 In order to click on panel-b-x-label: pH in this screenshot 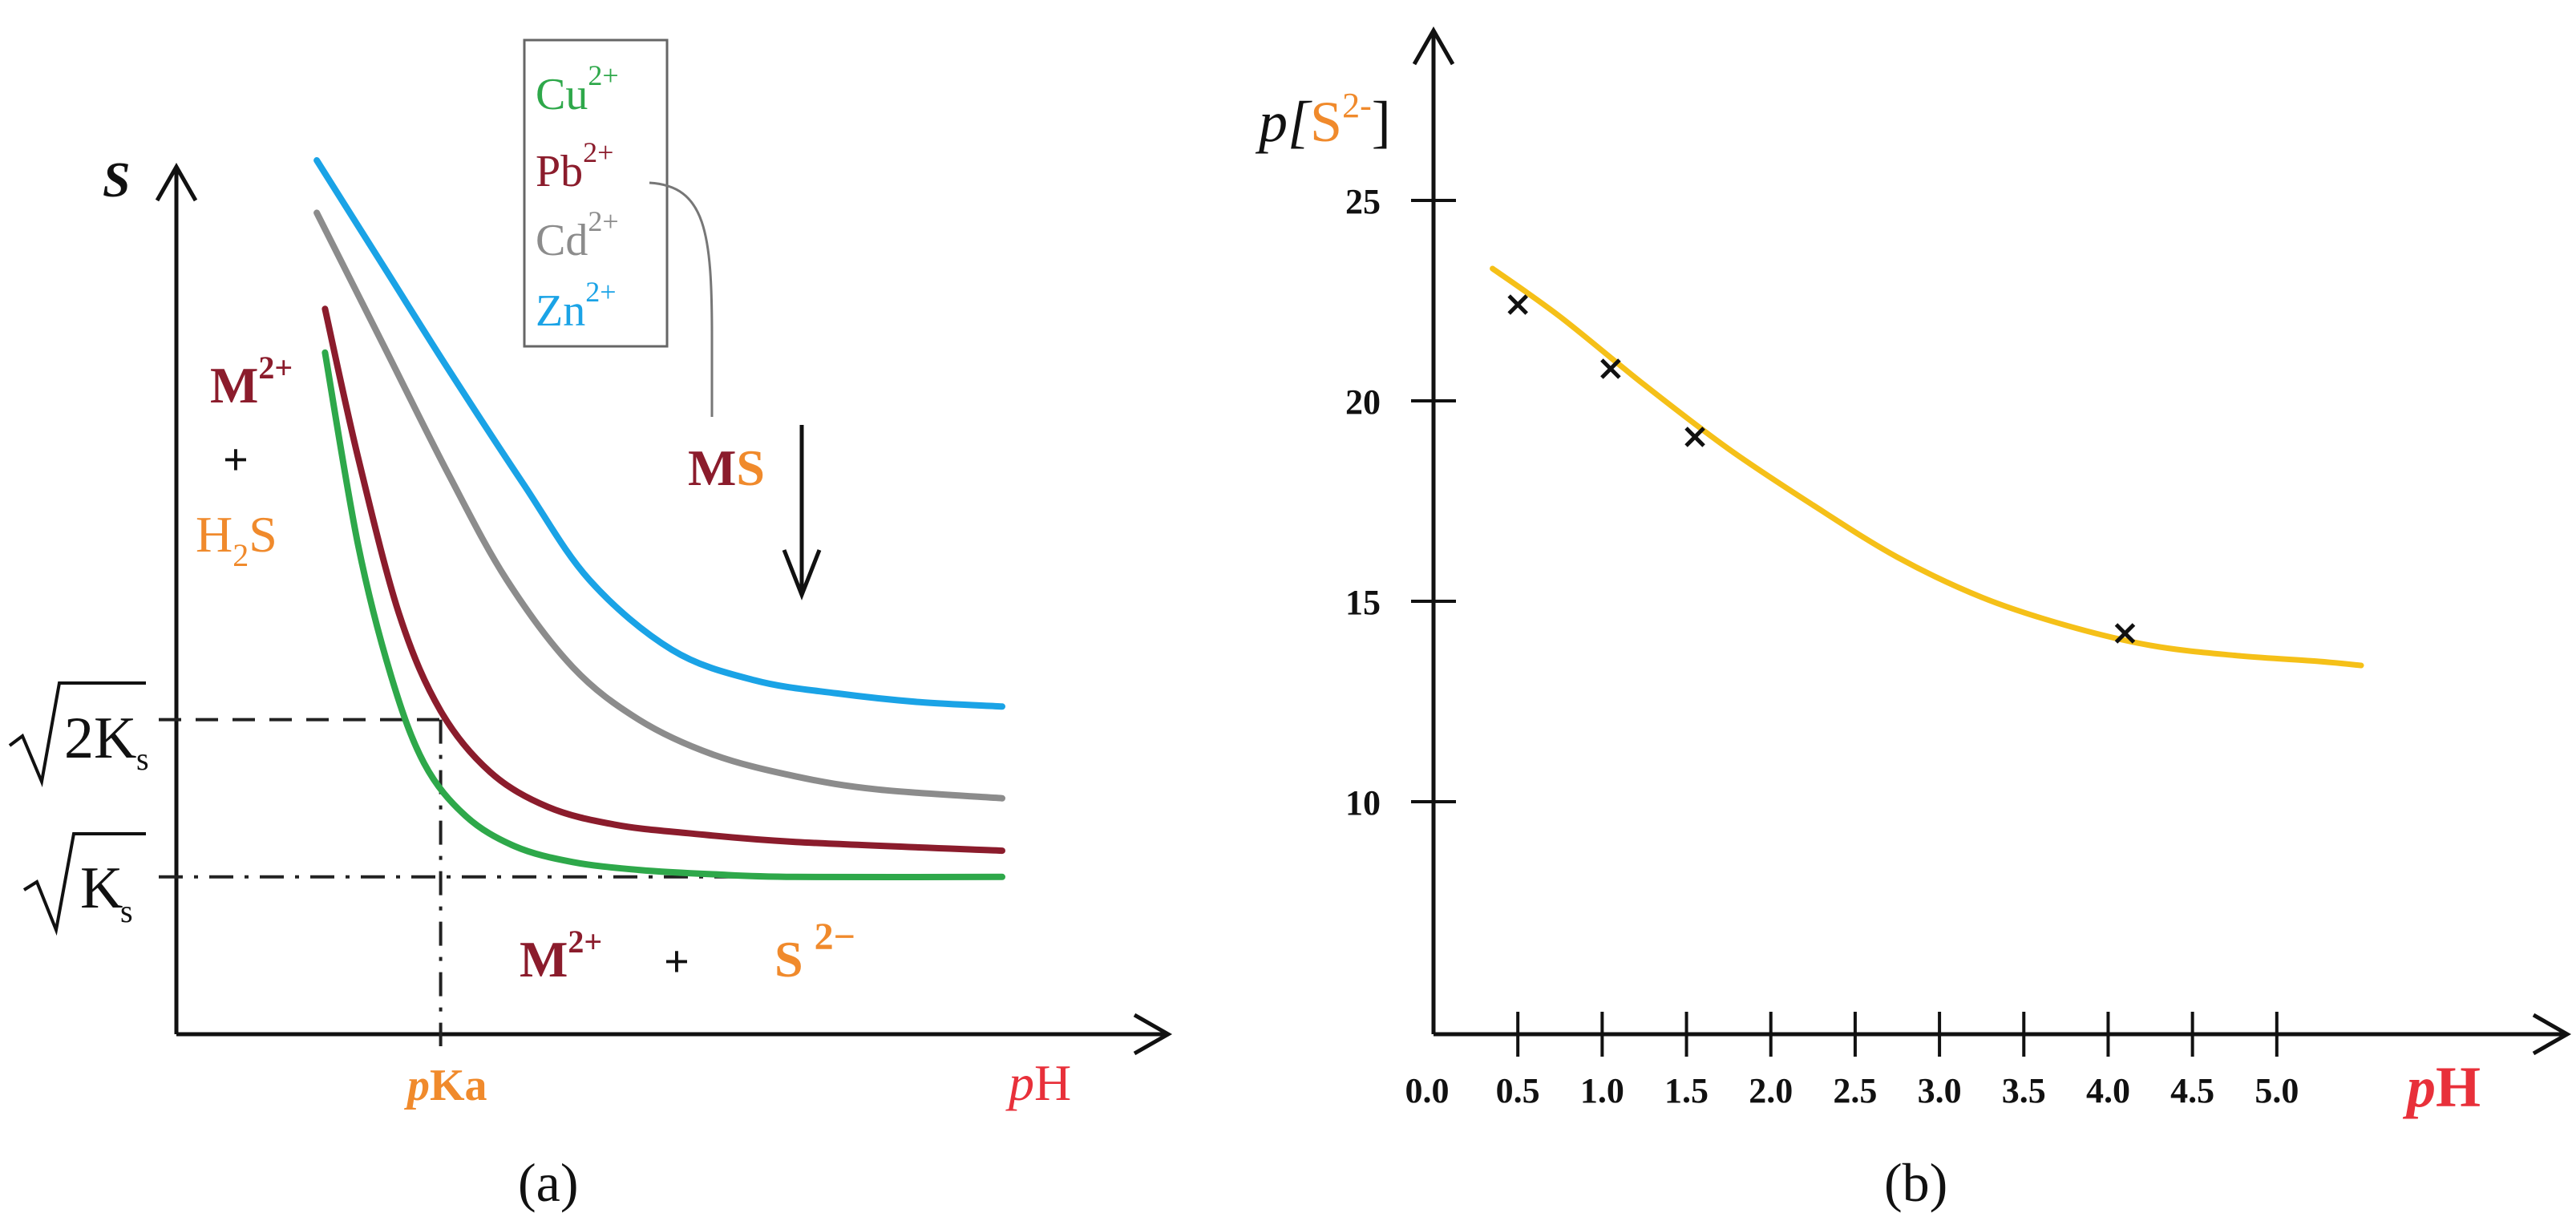, I will do `click(2441, 1087)`.